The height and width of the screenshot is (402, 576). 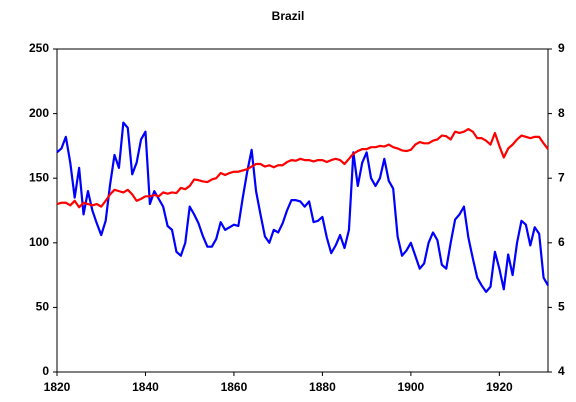 I want to click on x-tick-label: 1860, so click(x=234, y=387).